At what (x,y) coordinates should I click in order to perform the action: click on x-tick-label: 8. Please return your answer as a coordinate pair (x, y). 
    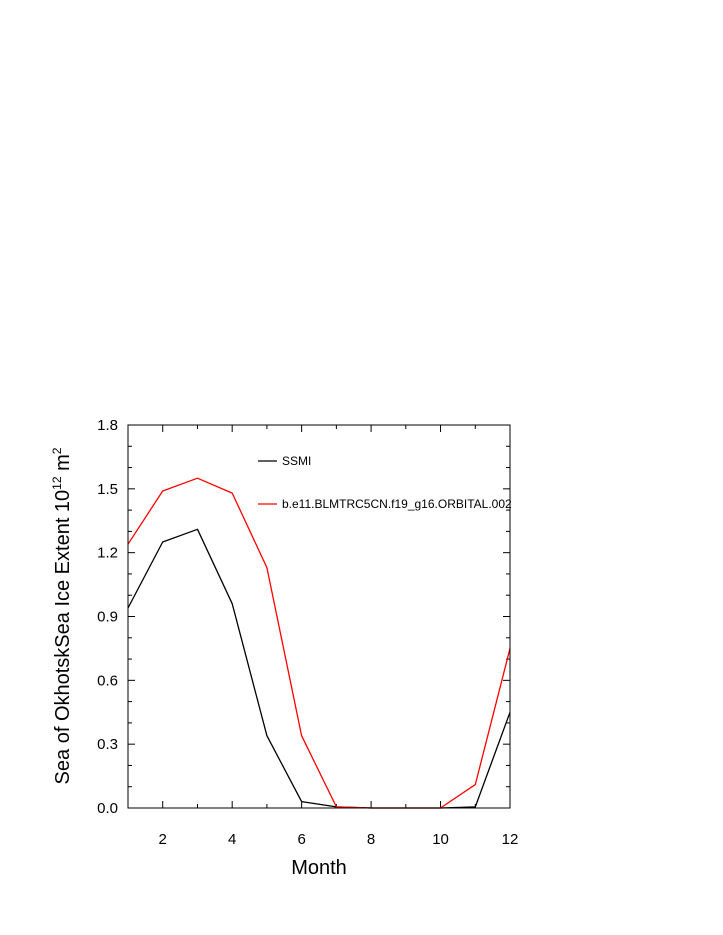
    Looking at the image, I should click on (371, 839).